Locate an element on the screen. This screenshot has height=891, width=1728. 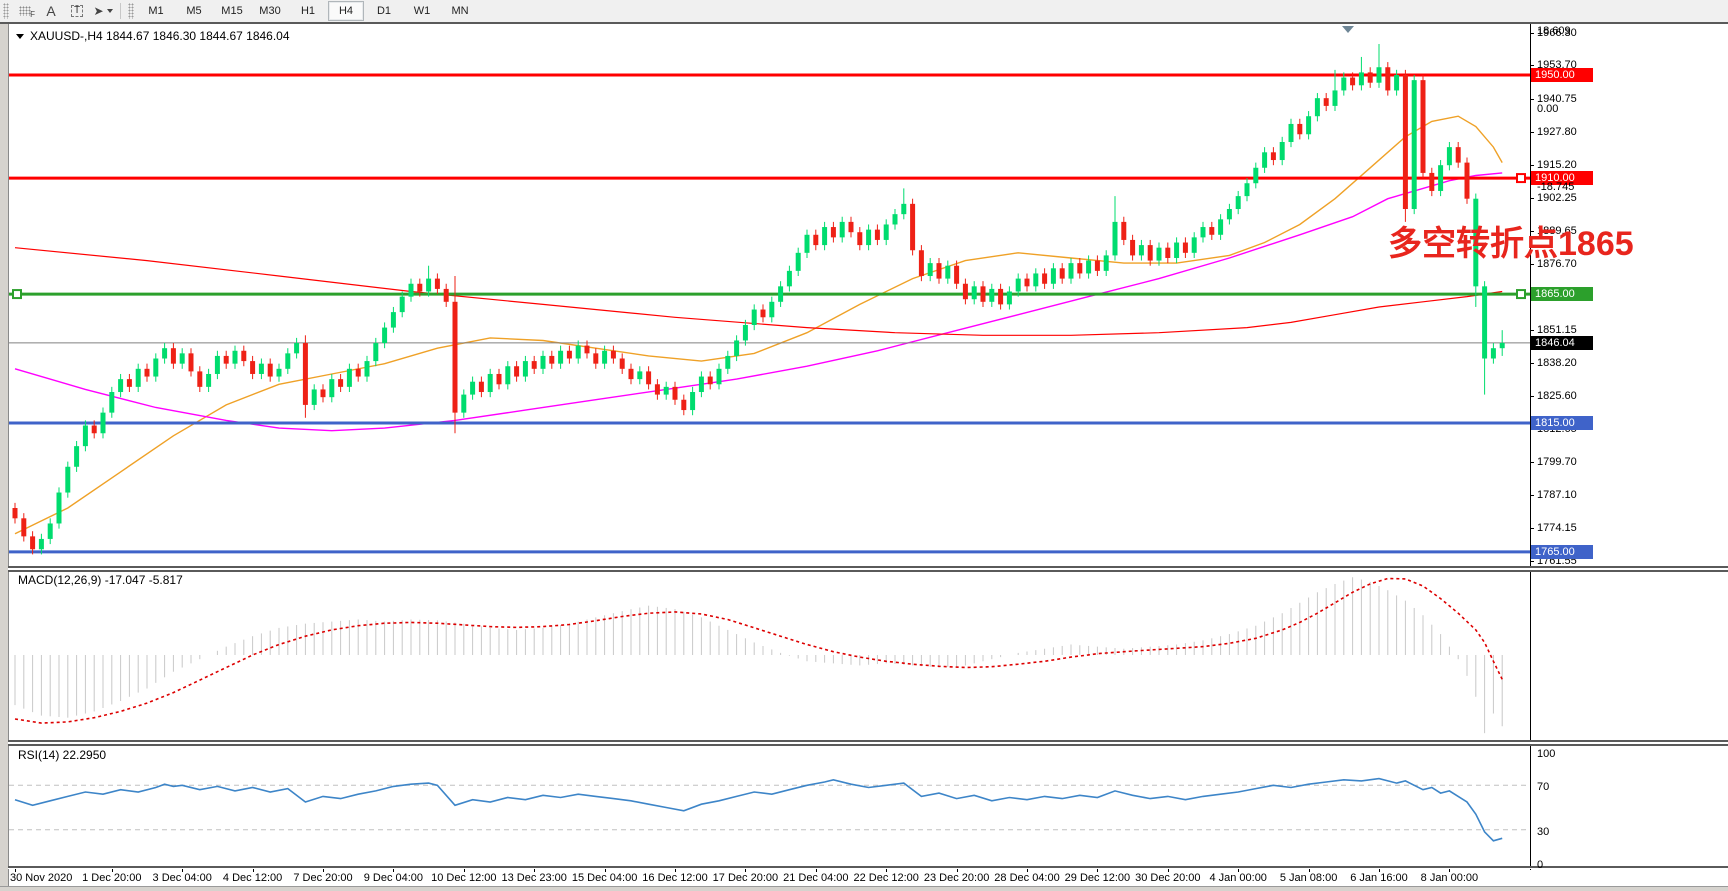
time-axis-label: 17 Dec 20:00 is located at coordinates (745, 878).